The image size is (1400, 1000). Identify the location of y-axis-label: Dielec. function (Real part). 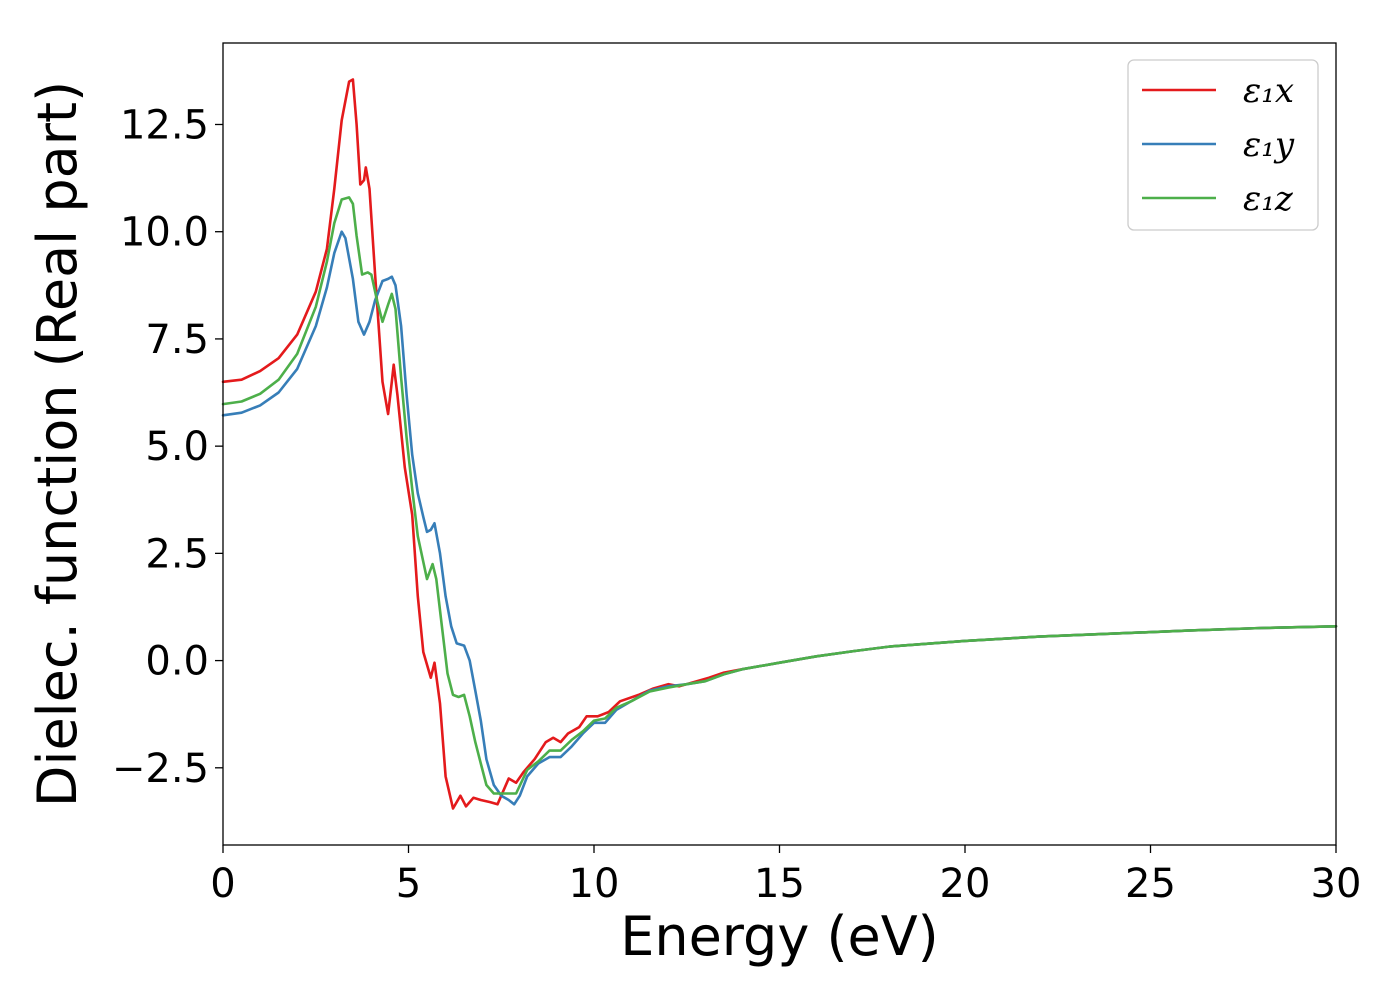
(57, 444).